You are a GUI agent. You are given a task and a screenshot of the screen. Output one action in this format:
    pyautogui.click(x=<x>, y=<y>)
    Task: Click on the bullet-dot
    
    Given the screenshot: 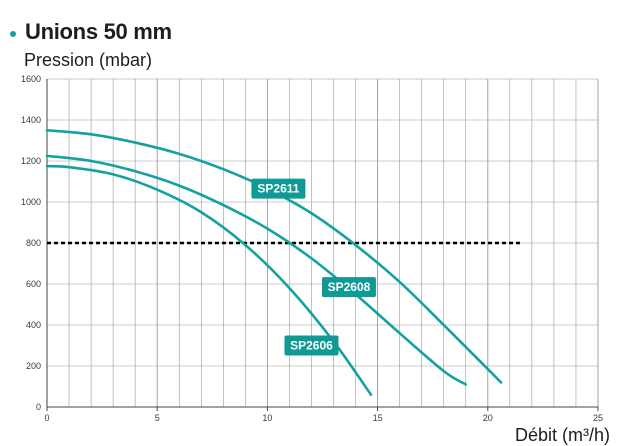 What is the action you would take?
    pyautogui.click(x=13, y=33)
    